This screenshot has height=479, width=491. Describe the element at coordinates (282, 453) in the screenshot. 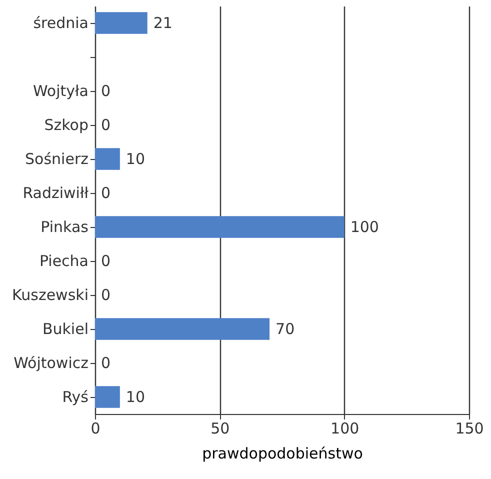

I see `x-axis-title: prawdopodobieństwo` at that location.